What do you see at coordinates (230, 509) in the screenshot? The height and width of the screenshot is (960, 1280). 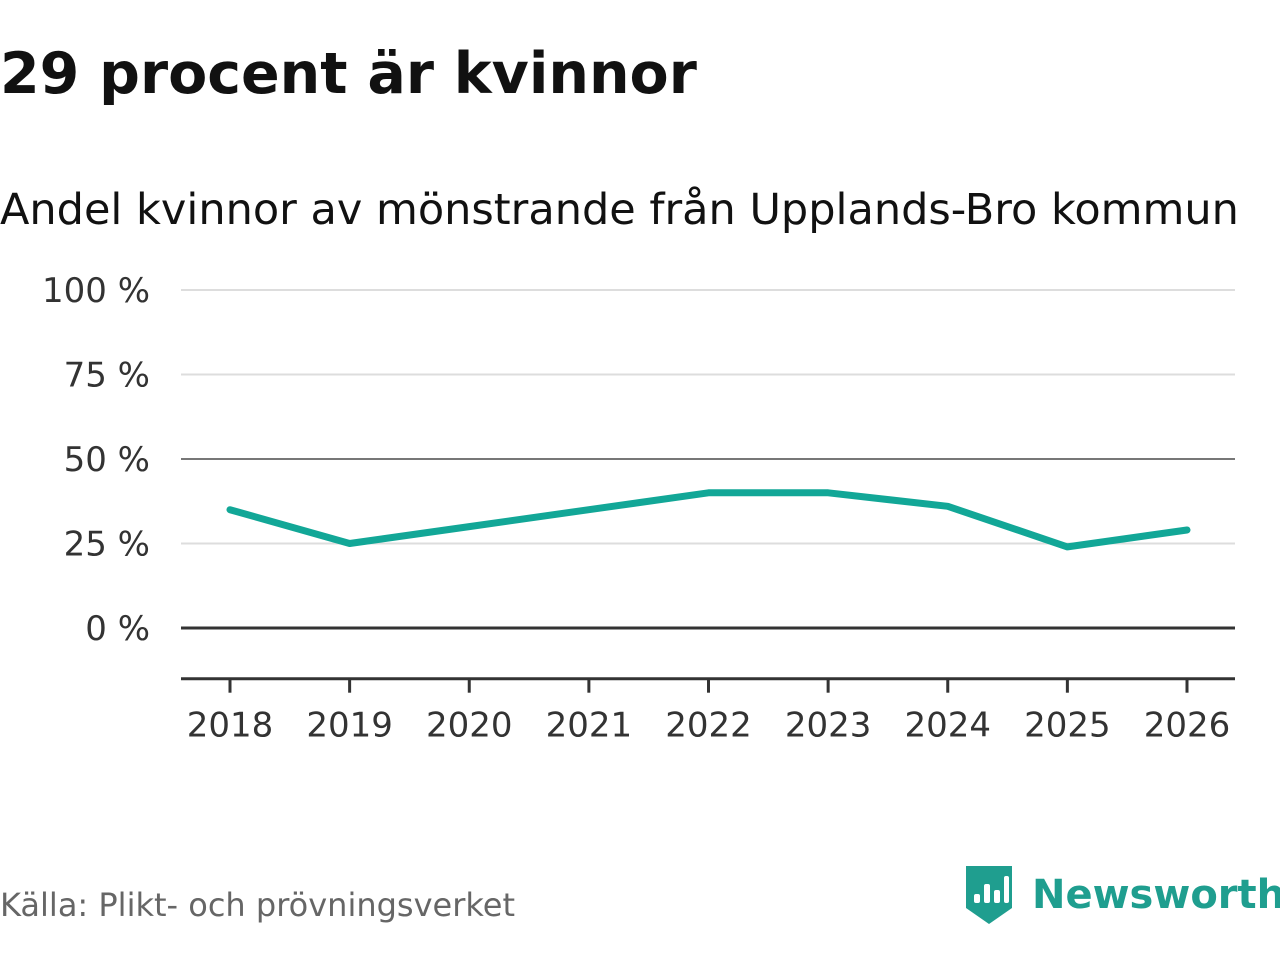 I see `data-point-2018` at bounding box center [230, 509].